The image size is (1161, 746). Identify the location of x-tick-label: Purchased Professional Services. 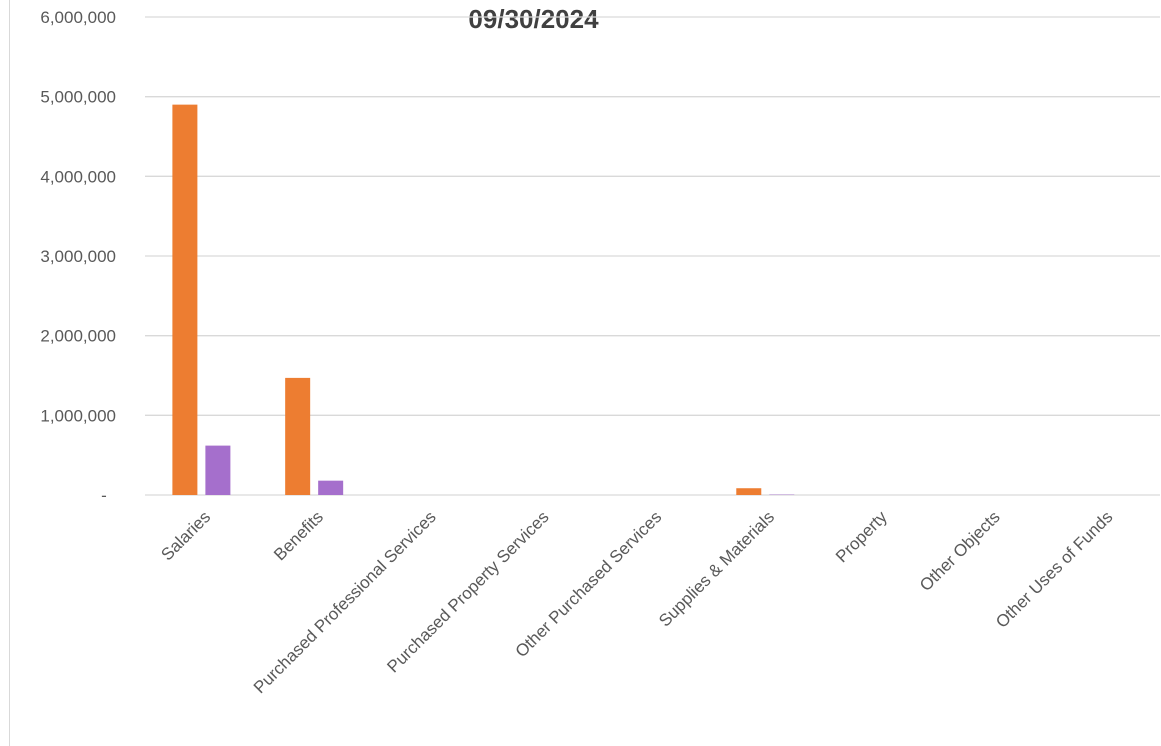
(345, 602).